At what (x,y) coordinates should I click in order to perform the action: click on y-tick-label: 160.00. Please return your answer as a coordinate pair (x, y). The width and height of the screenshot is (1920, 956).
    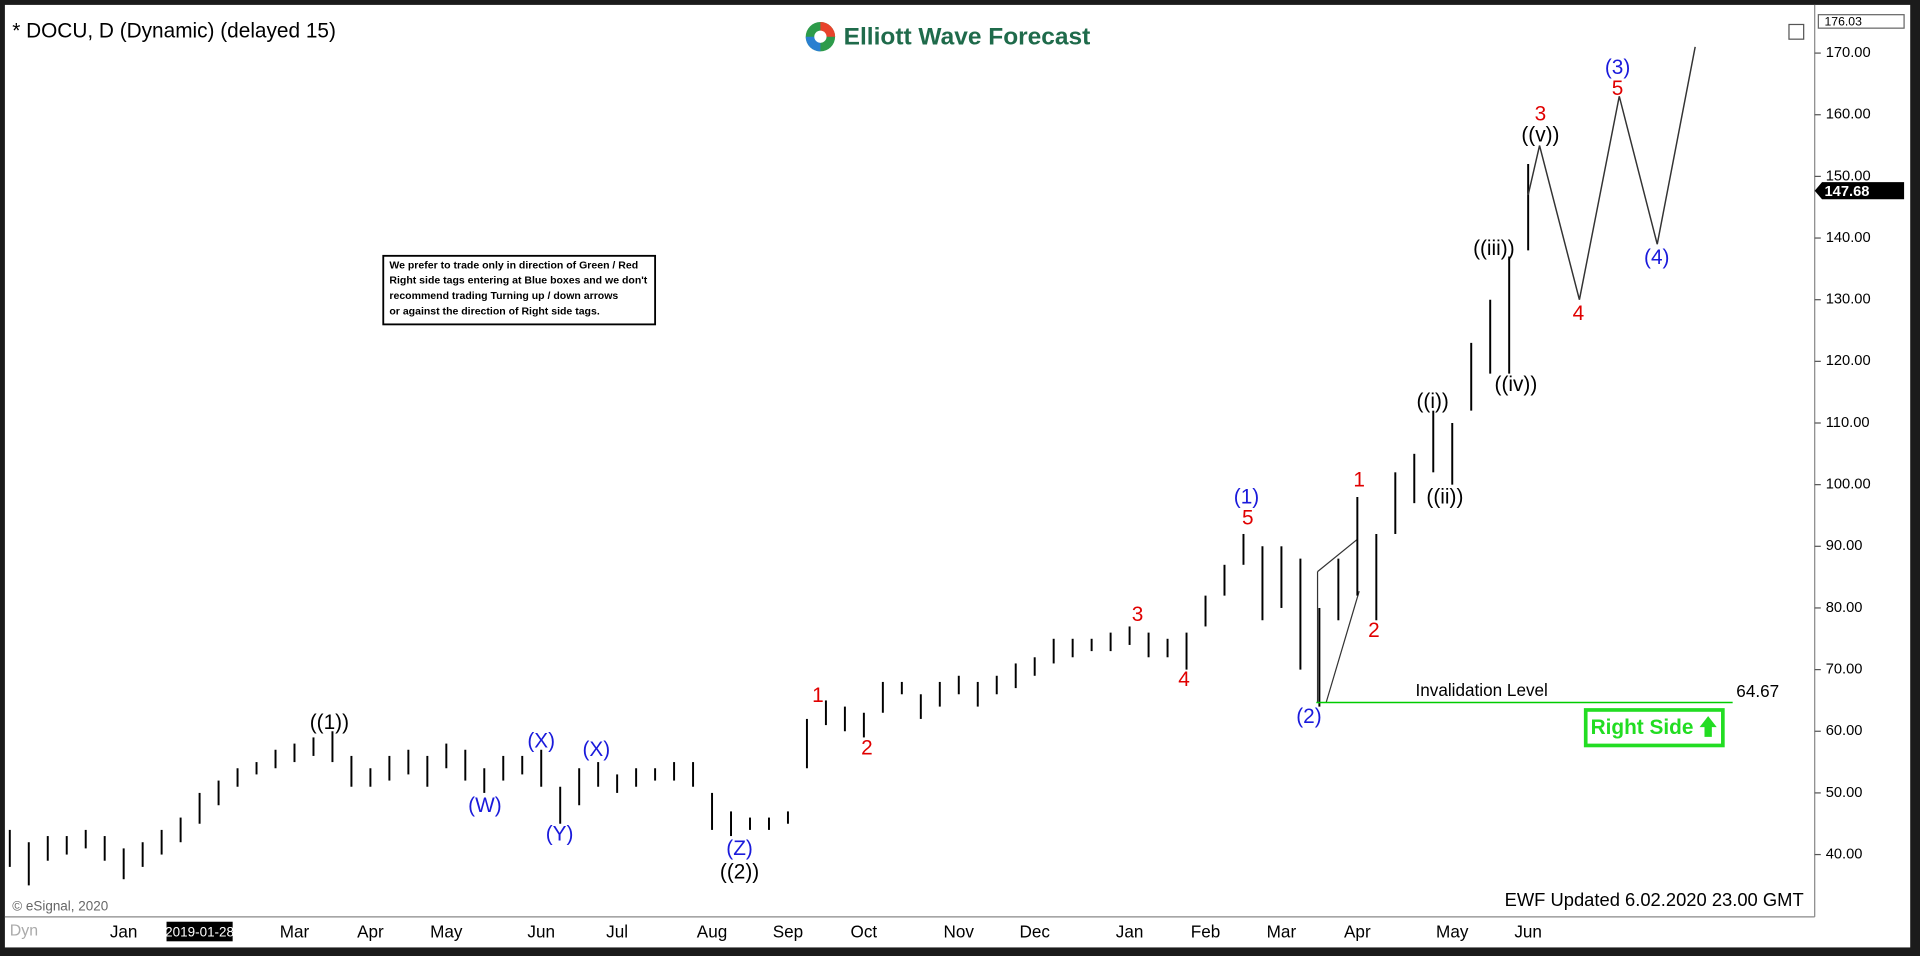
    Looking at the image, I should click on (1848, 115).